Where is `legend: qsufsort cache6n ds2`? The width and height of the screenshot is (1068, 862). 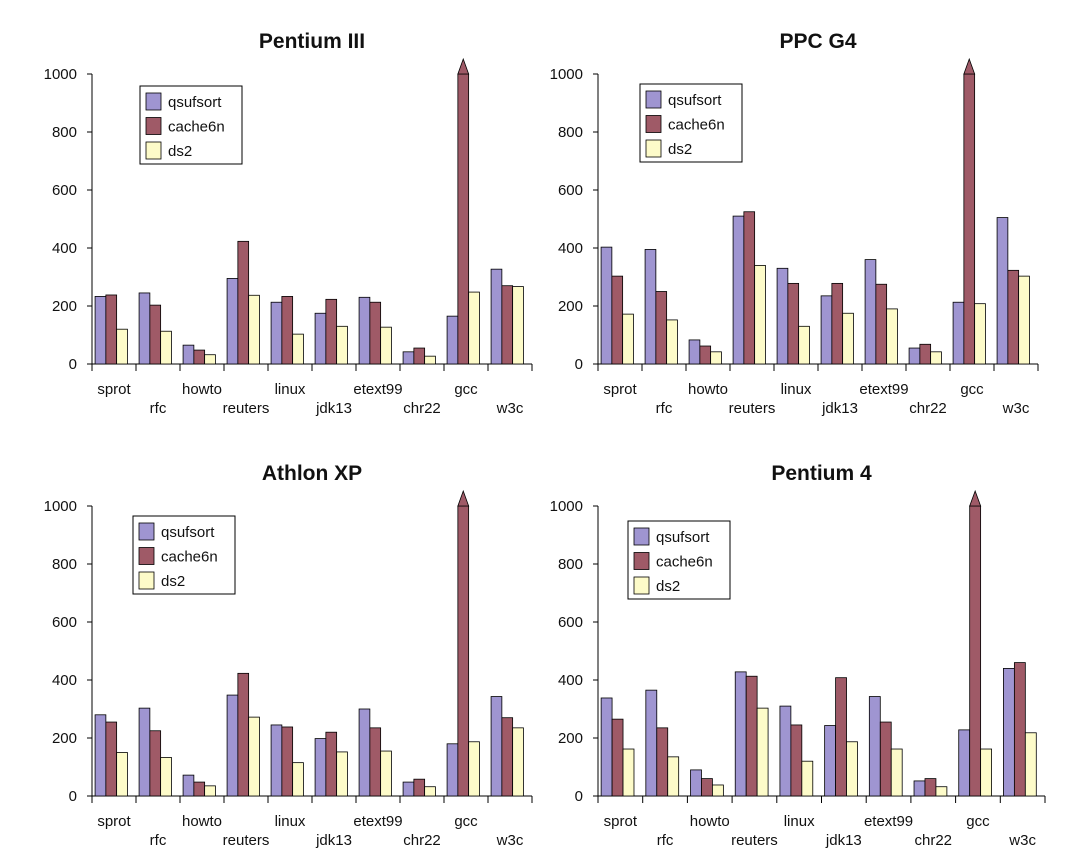
legend: qsufsort cache6n ds2 is located at coordinates (191, 125).